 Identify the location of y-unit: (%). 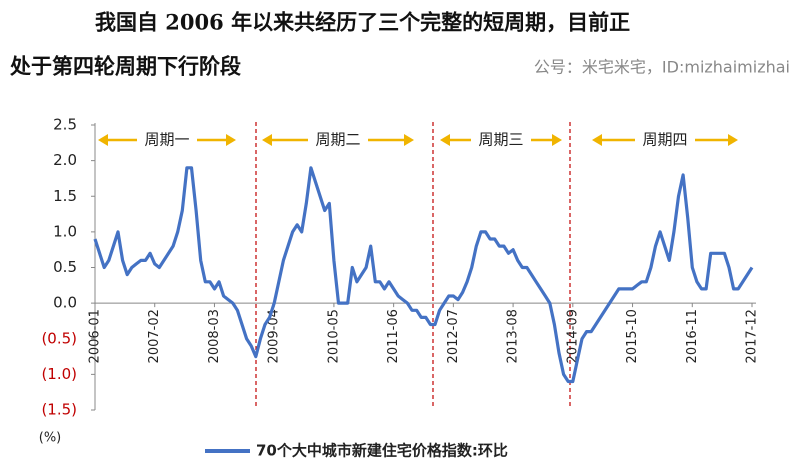
(50, 438).